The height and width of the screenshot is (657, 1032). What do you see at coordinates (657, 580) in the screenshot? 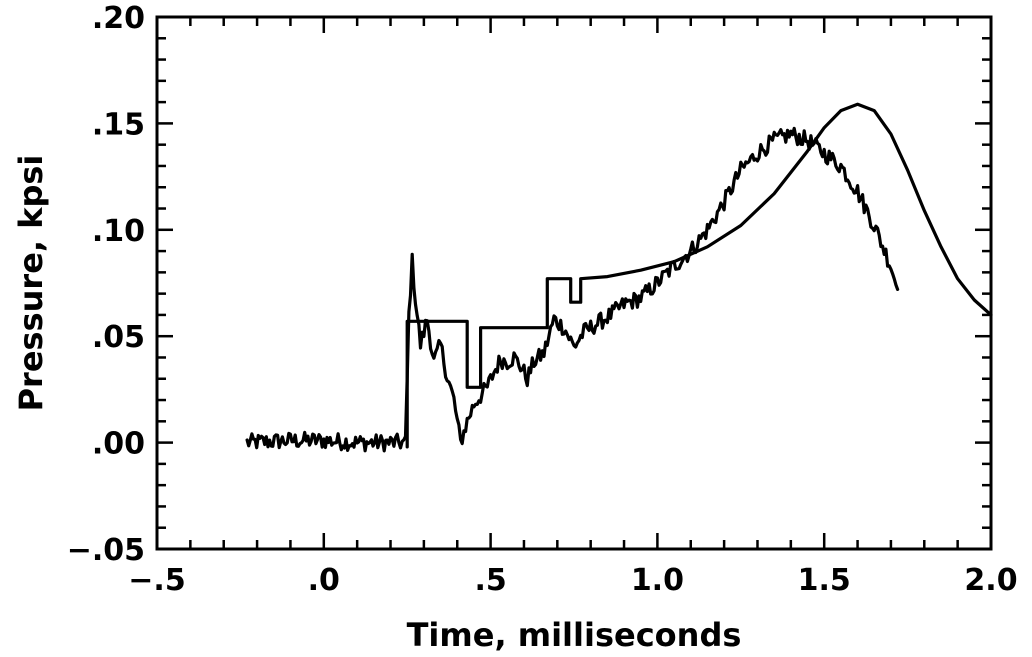
I see `x-tick-label: 1.0` at bounding box center [657, 580].